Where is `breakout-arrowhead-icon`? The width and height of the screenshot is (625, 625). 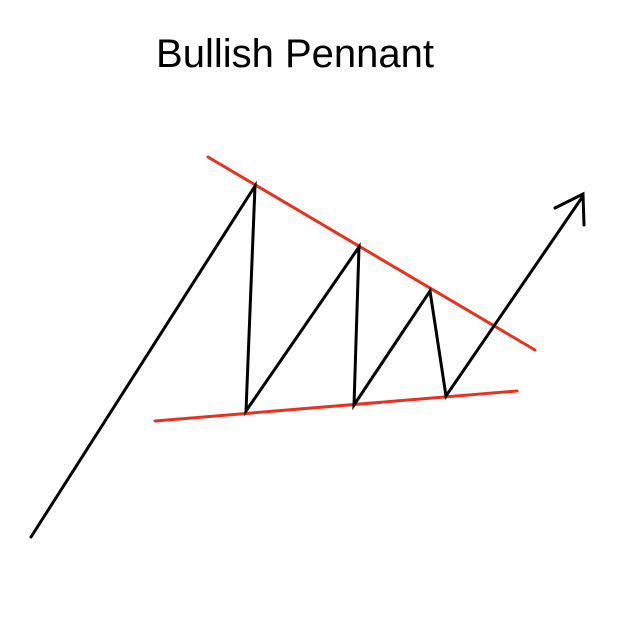
breakout-arrowhead-icon is located at coordinates (569, 209).